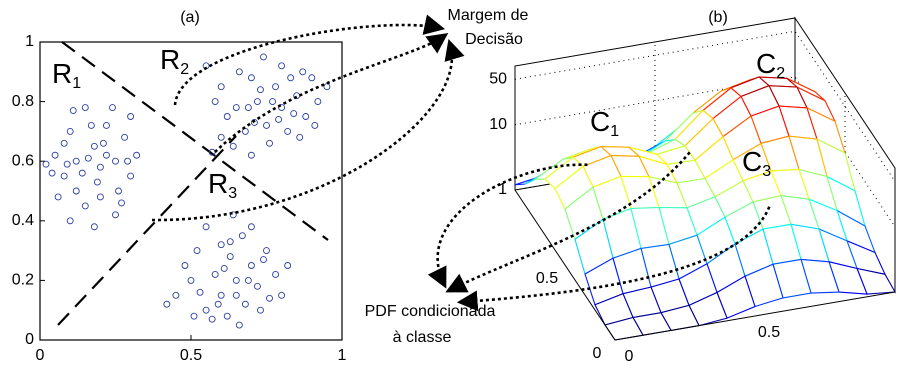 The height and width of the screenshot is (374, 904). What do you see at coordinates (422, 337) in the screenshot?
I see `annotation: à classe` at bounding box center [422, 337].